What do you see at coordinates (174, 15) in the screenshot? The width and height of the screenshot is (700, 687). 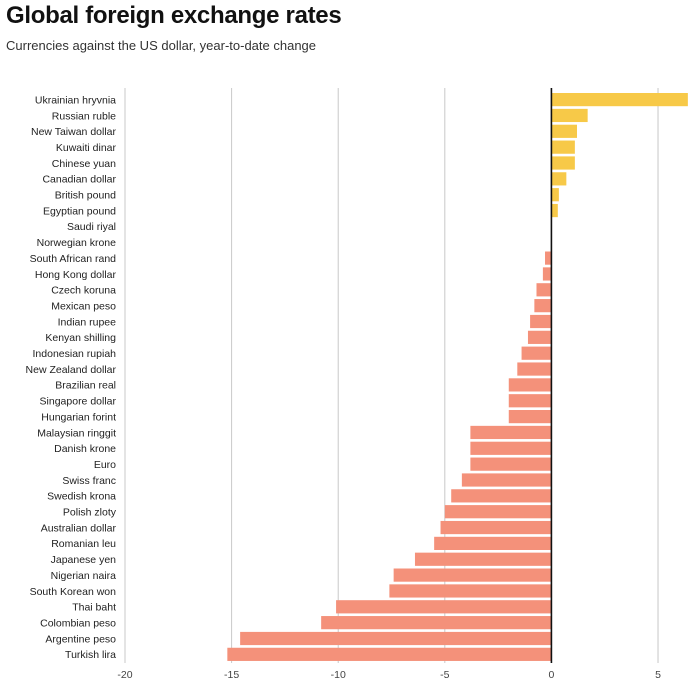 I see `chart-title: Global foreign exchange rates` at bounding box center [174, 15].